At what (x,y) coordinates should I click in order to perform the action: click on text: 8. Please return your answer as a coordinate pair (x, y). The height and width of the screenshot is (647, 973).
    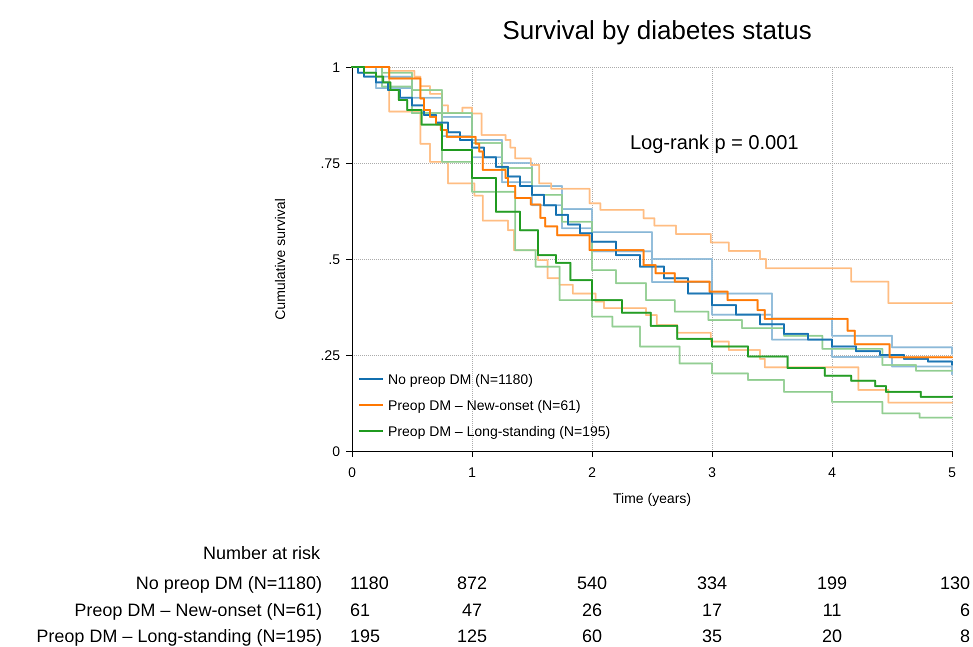
    Looking at the image, I should click on (965, 636).